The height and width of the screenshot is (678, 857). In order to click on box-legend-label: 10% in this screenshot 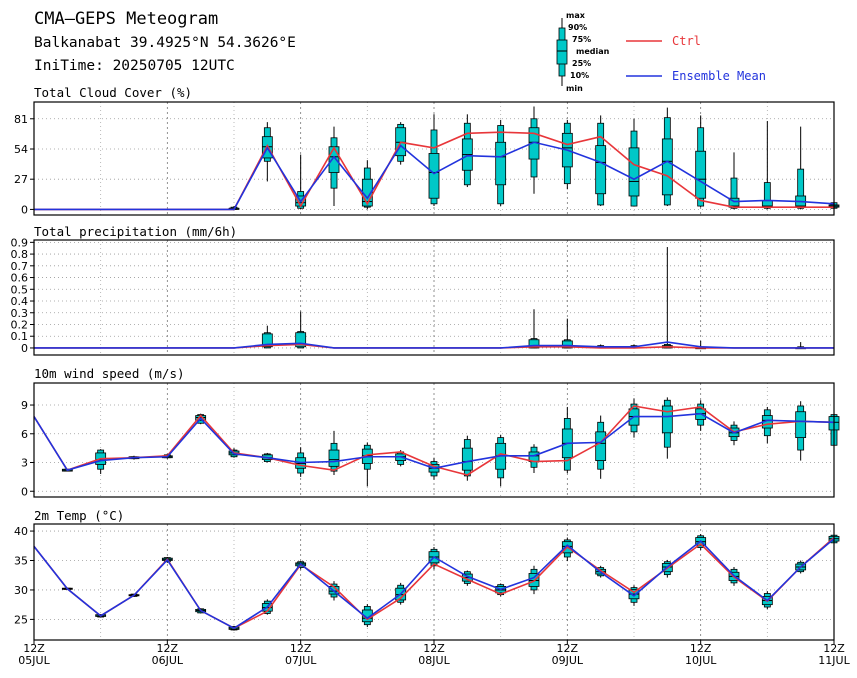, I will do `click(579, 75)`.